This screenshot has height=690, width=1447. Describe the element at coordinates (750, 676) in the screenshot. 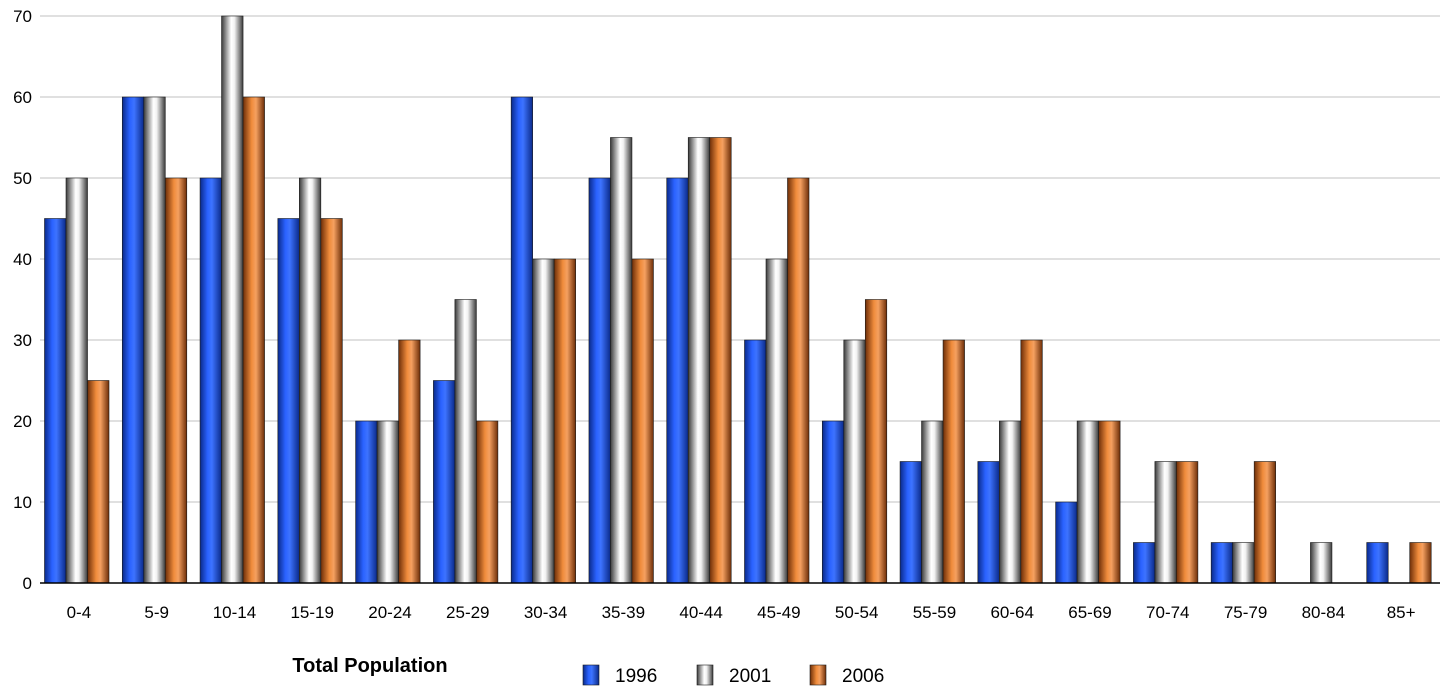

I see `legend-label: 2001` at that location.